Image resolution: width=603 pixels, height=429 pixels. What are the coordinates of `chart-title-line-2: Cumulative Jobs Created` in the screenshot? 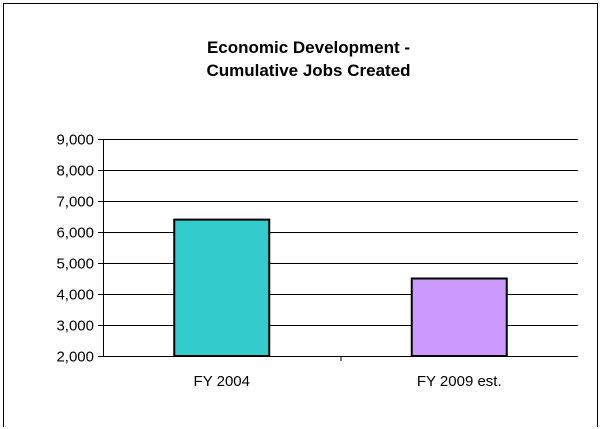 It's located at (308, 70).